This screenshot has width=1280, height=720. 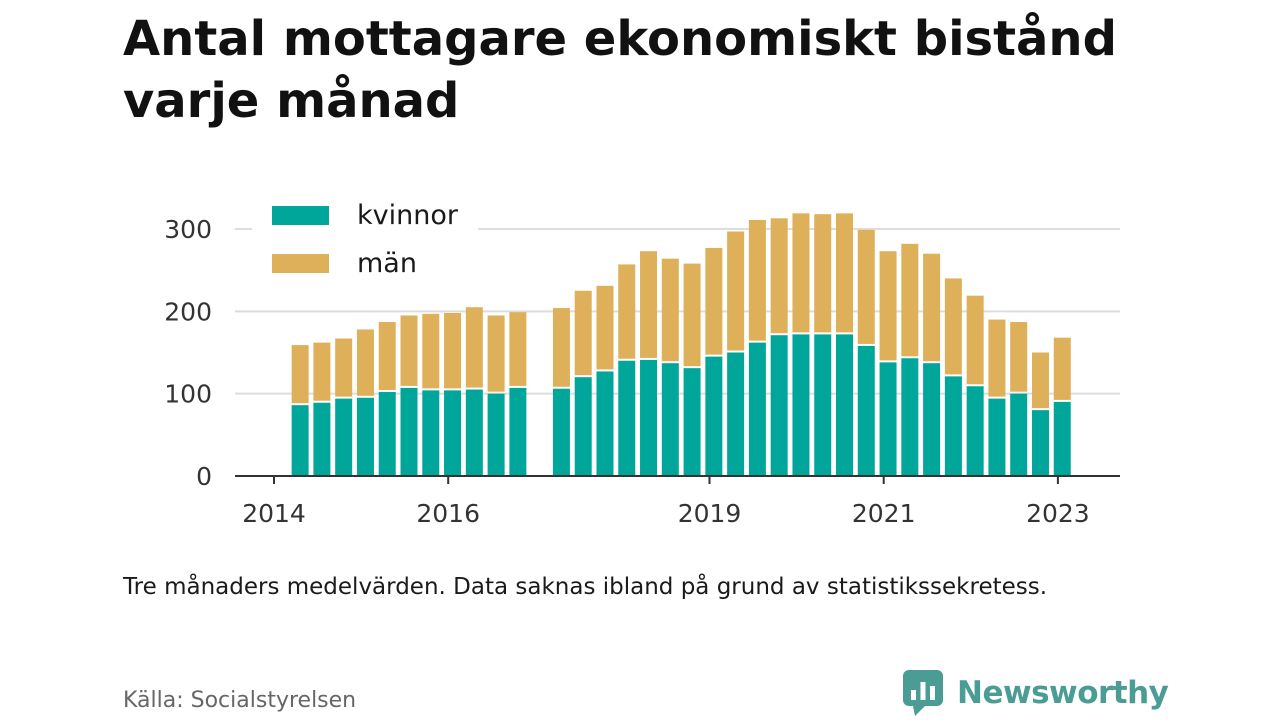 What do you see at coordinates (188, 311) in the screenshot?
I see `y-tick-label: 200` at bounding box center [188, 311].